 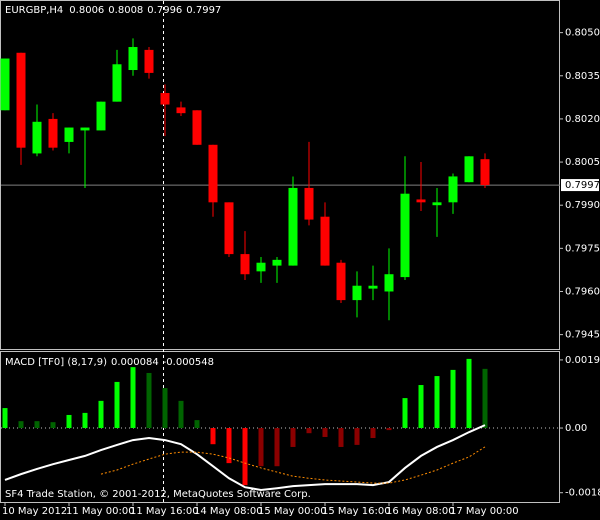 What do you see at coordinates (582, 360) in the screenshot?
I see `y-tick-label: 0.00198` at bounding box center [582, 360].